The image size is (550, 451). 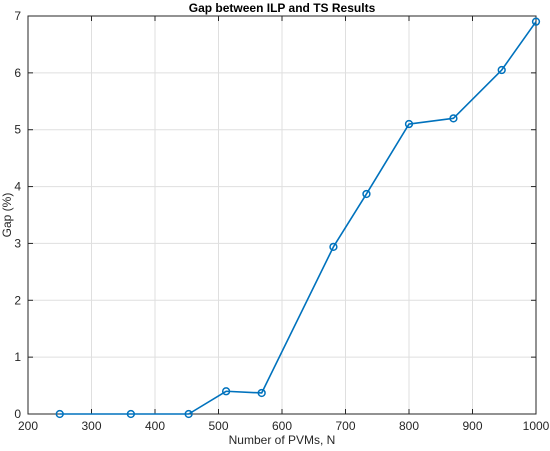 I want to click on y-tick-label: 5, so click(x=17, y=130).